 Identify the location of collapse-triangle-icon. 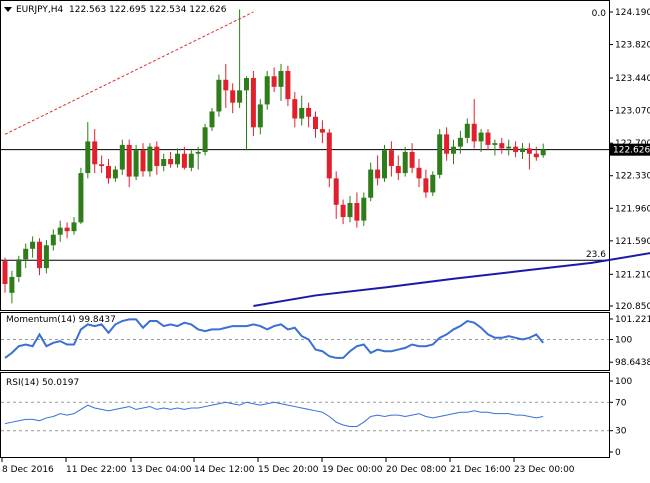
(8, 9).